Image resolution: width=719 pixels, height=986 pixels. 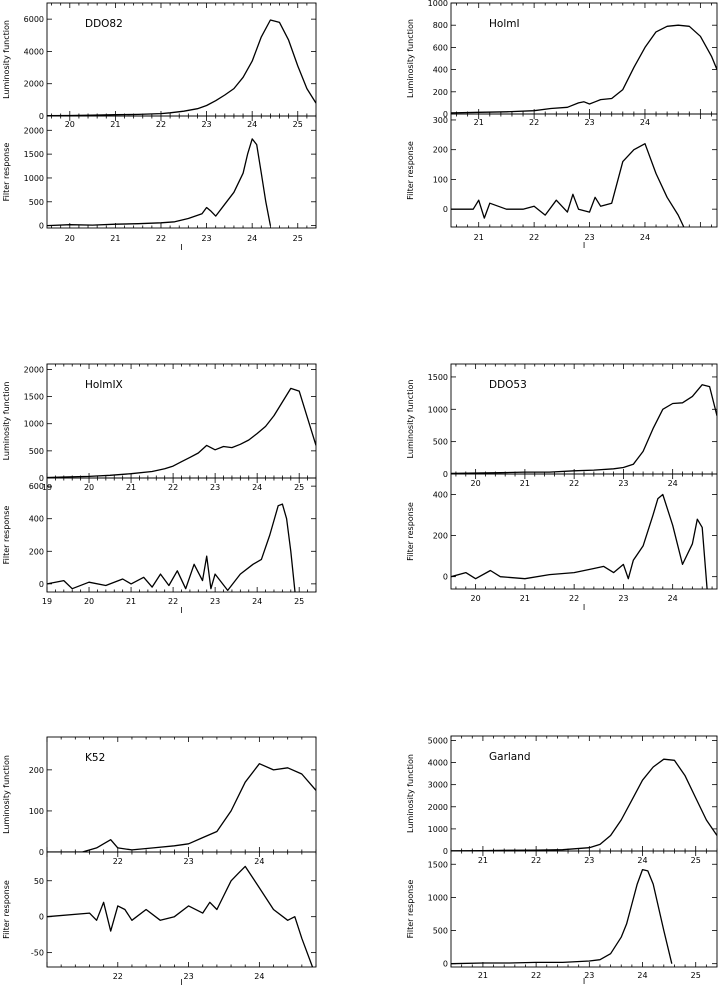 I want to click on x-tick-label: 19, so click(x=47, y=601).